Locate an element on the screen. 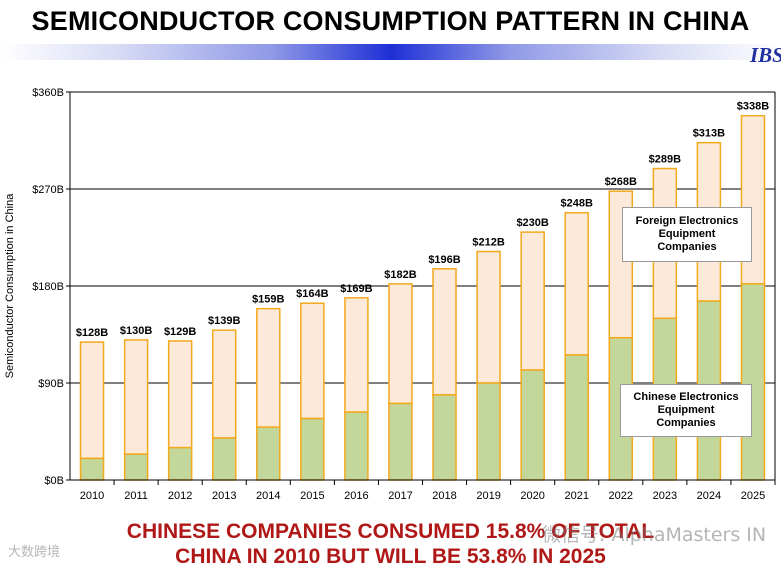 This screenshot has width=781, height=569. total-label-2011: $130B is located at coordinates (136, 331).